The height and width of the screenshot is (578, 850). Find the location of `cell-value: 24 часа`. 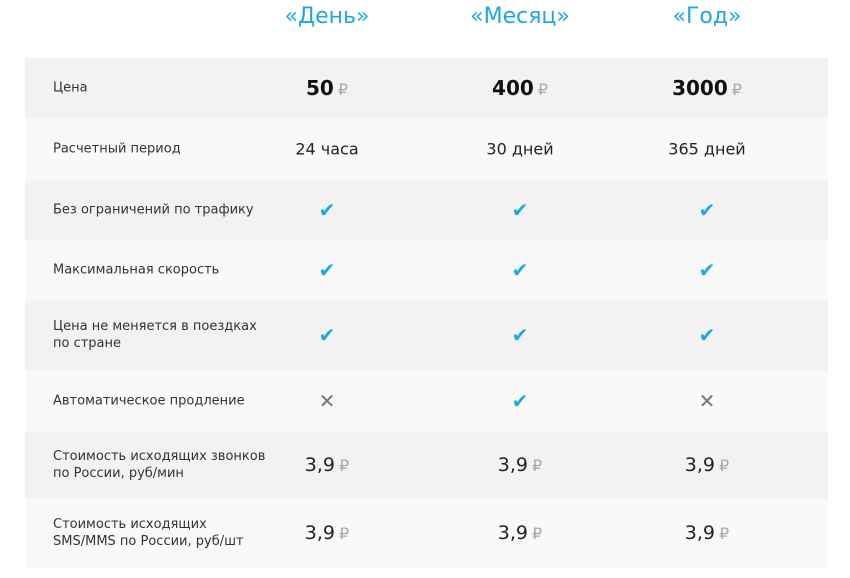

cell-value: 24 часа is located at coordinates (326, 149).